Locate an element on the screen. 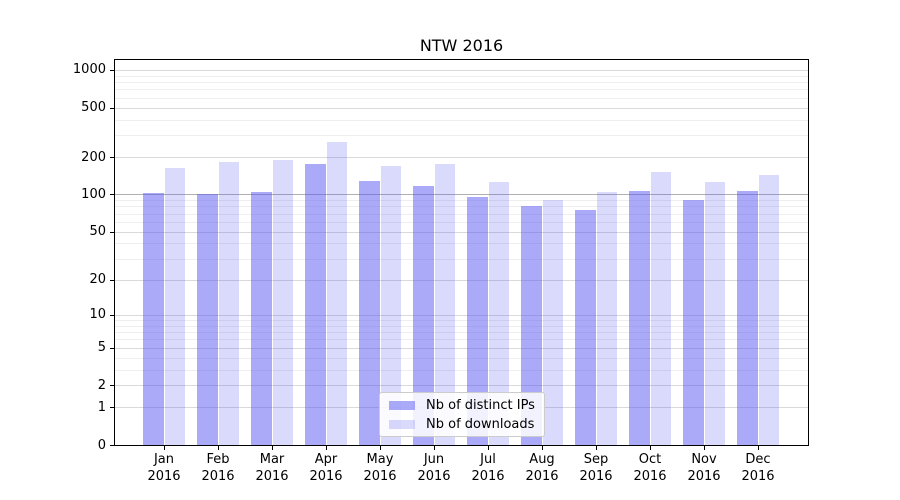 Image resolution: width=900 pixels, height=500 pixels. bar-distinct-ips-sep is located at coordinates (585, 327).